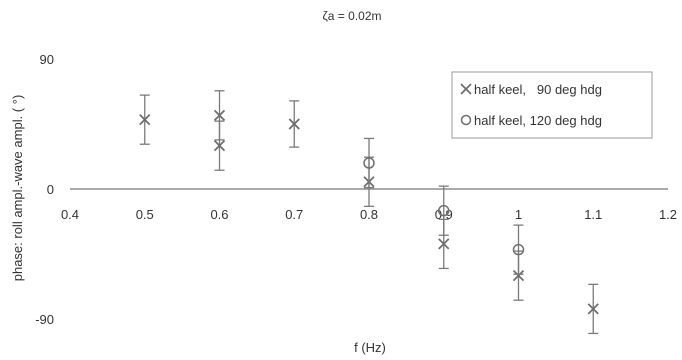  Describe the element at coordinates (50, 189) in the screenshot. I see `y-tick-label: 0` at that location.